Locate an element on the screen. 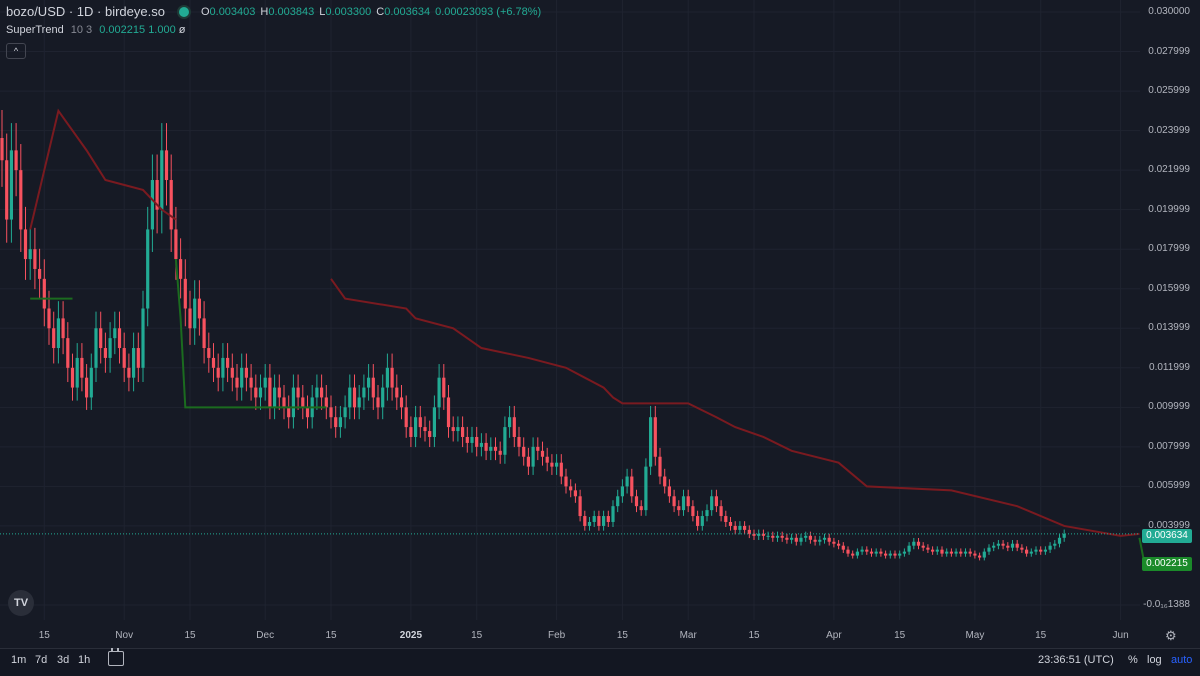 The image size is (1200, 676). price-axis-label: 0.023999 is located at coordinates (1169, 130).